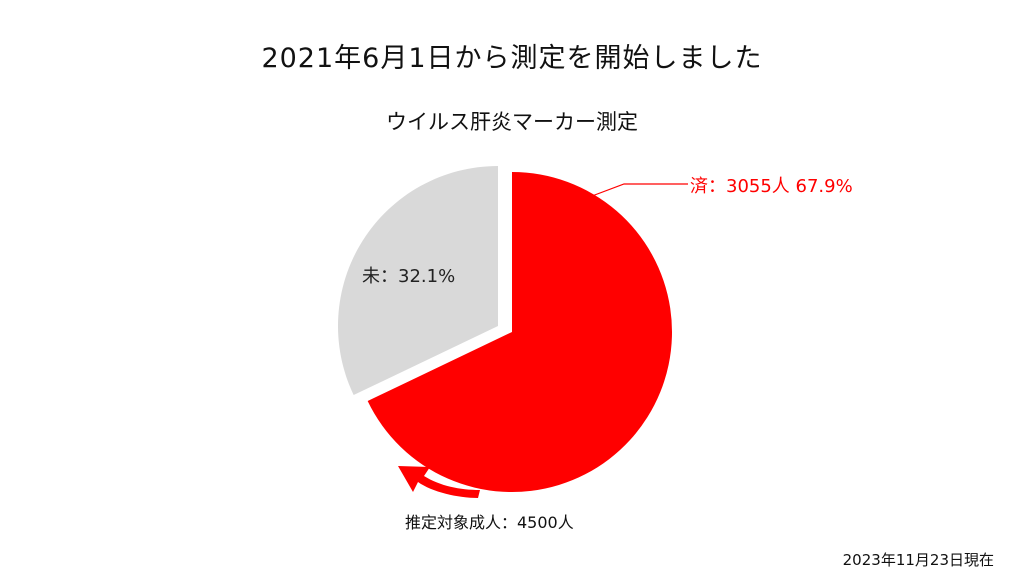  What do you see at coordinates (512, 58) in the screenshot?
I see `page-heading: 2021年6月1日から測定を開始しました` at bounding box center [512, 58].